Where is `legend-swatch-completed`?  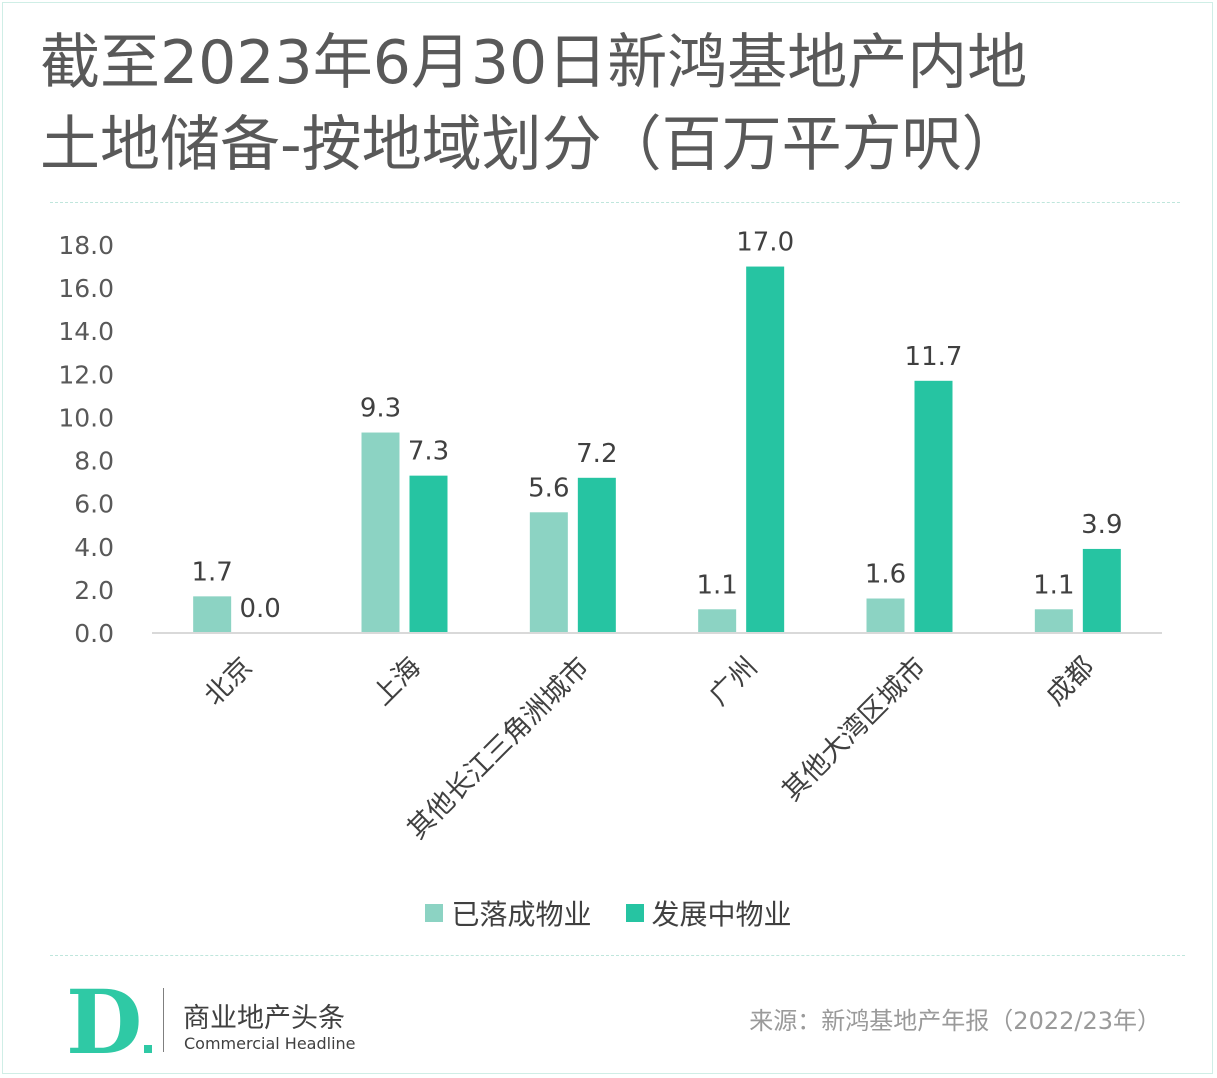
legend-swatch-completed is located at coordinates (434, 913).